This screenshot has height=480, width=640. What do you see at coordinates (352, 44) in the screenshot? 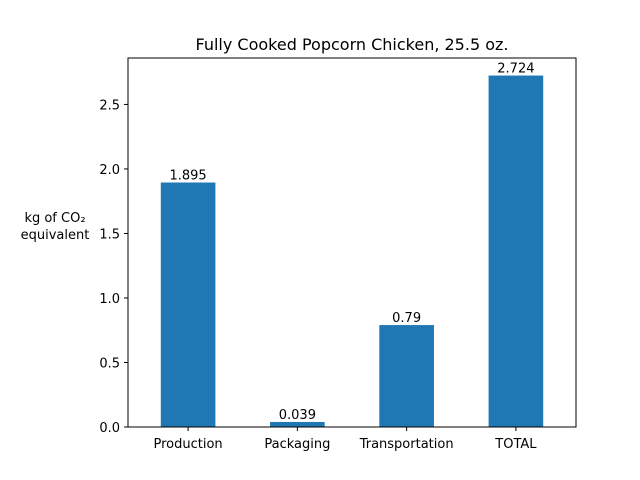
I see `chart-title: Fully Cooked Popcorn Chicken, 25.5 oz.` at bounding box center [352, 44].